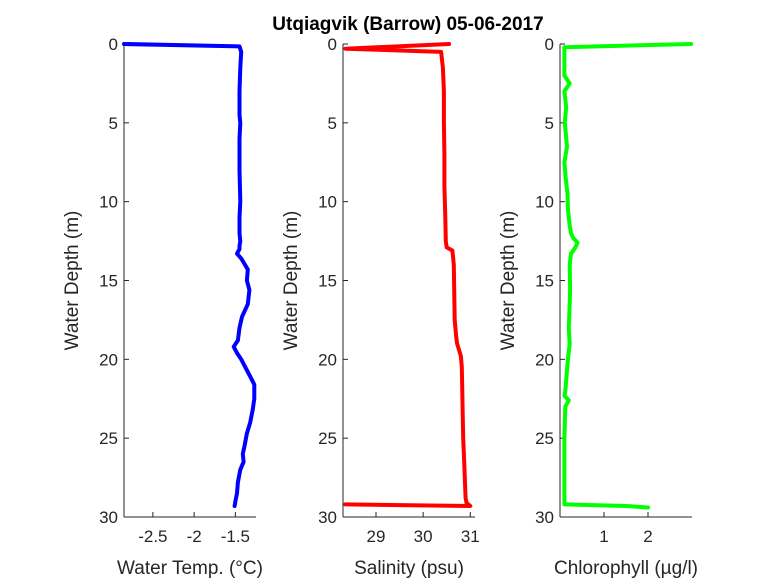 This screenshot has width=778, height=583. I want to click on temperature-x-tick-label: -1.5, so click(235, 536).